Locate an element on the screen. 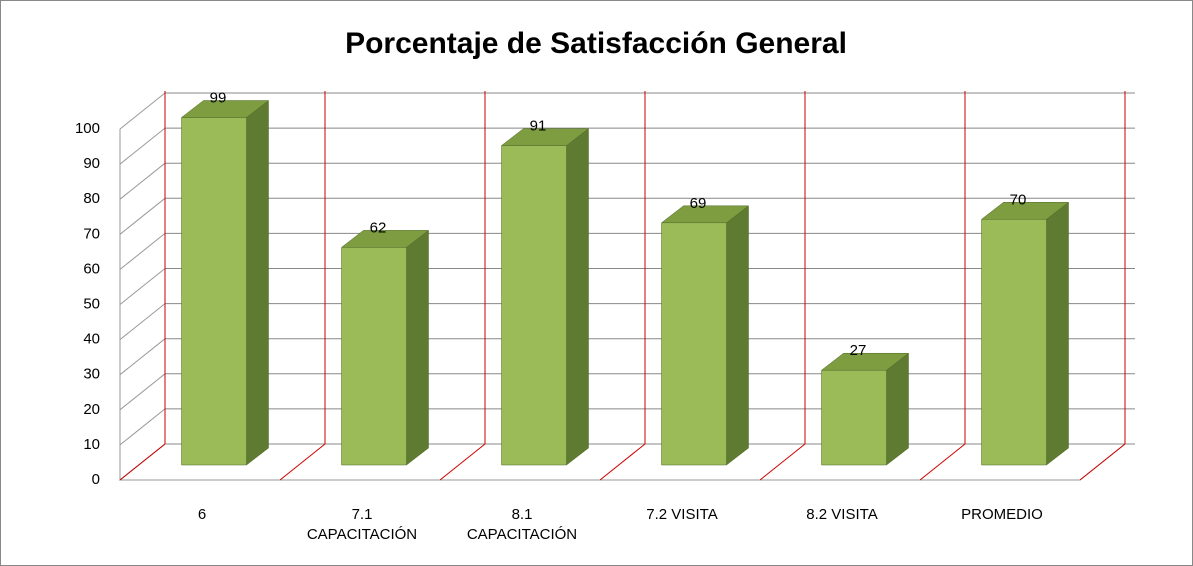 The width and height of the screenshot is (1193, 566). y-tick-label: 100 is located at coordinates (87, 128).